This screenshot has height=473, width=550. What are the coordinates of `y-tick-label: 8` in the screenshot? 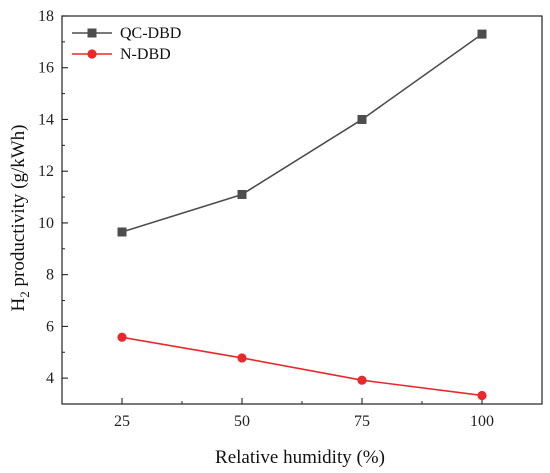 It's located at (50, 275).